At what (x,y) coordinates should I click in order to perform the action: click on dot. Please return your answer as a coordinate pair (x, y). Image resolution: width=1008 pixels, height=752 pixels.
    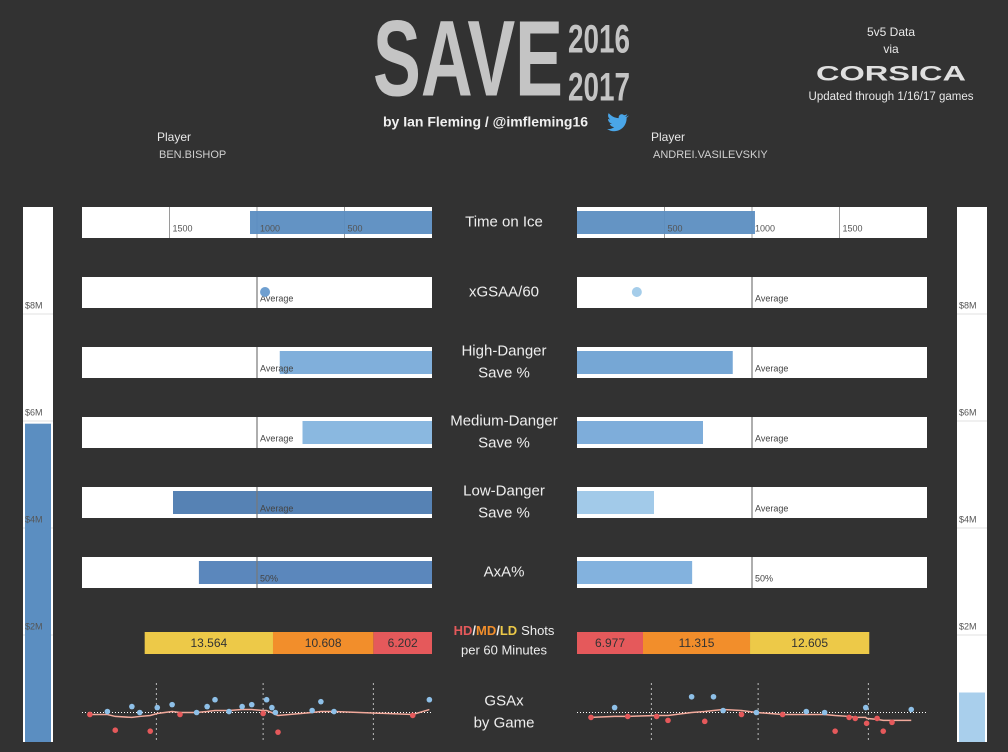
    Looking at the image, I should click on (265, 292).